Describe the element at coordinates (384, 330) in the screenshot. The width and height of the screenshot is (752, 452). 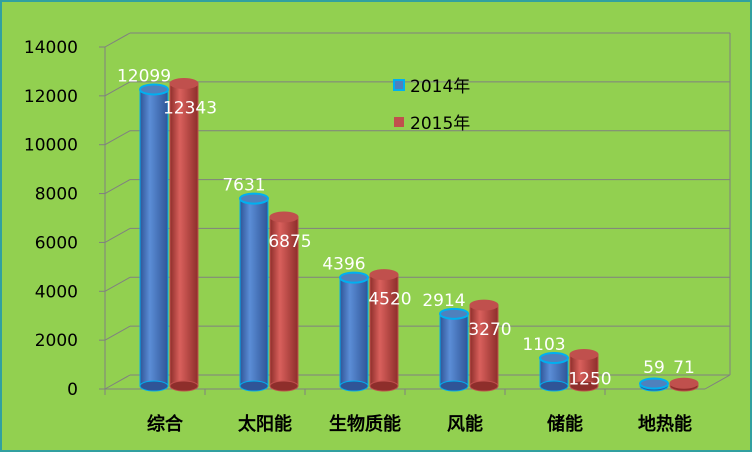
I see `bar-2015年-生物质能` at that location.